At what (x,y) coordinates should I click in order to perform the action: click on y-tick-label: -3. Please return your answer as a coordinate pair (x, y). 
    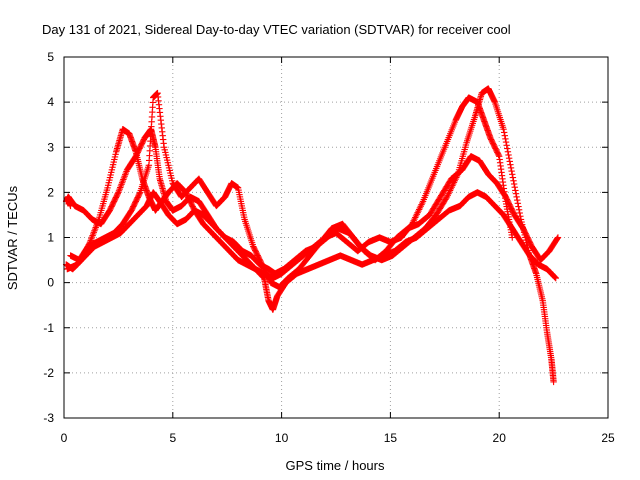
    Looking at the image, I should click on (48, 418).